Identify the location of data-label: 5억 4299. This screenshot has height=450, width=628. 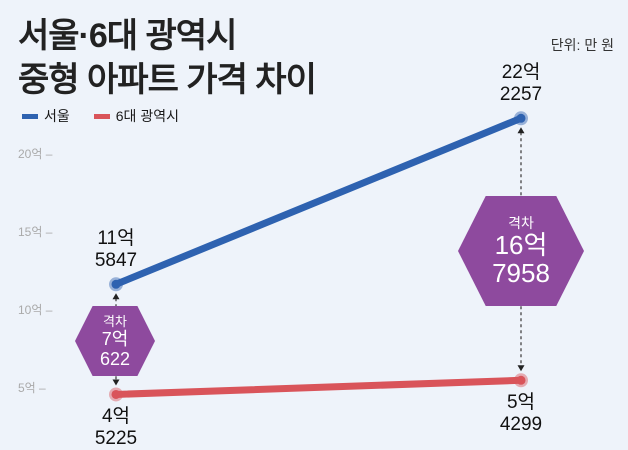
(521, 414).